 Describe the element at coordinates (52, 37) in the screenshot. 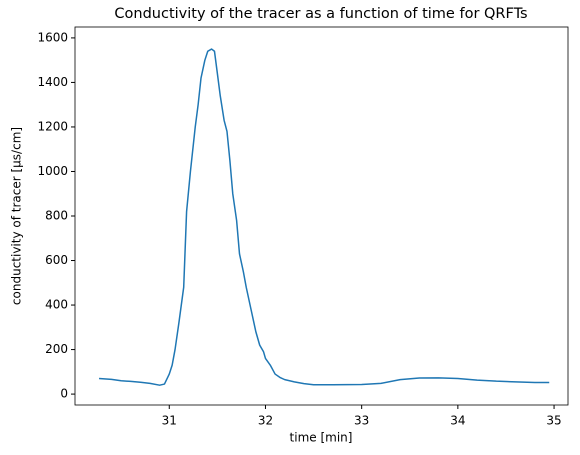

I see `y-tick-label: 1600` at that location.